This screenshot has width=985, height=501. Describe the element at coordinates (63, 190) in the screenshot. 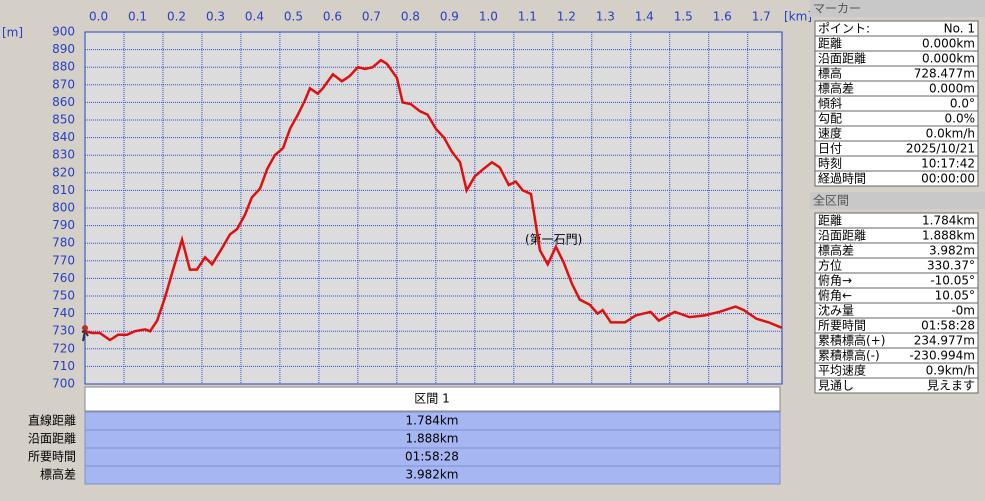

I see `y-tick-label: 810` at that location.